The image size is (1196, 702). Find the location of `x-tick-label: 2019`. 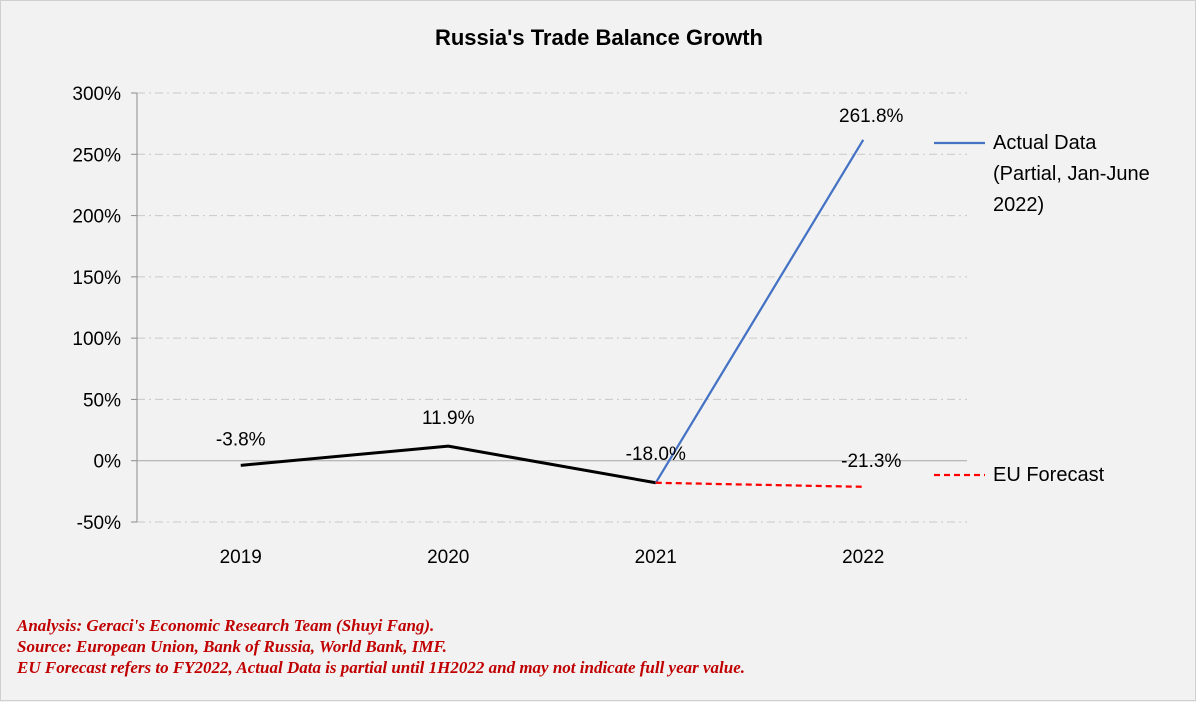

x-tick-label: 2019 is located at coordinates (241, 557).